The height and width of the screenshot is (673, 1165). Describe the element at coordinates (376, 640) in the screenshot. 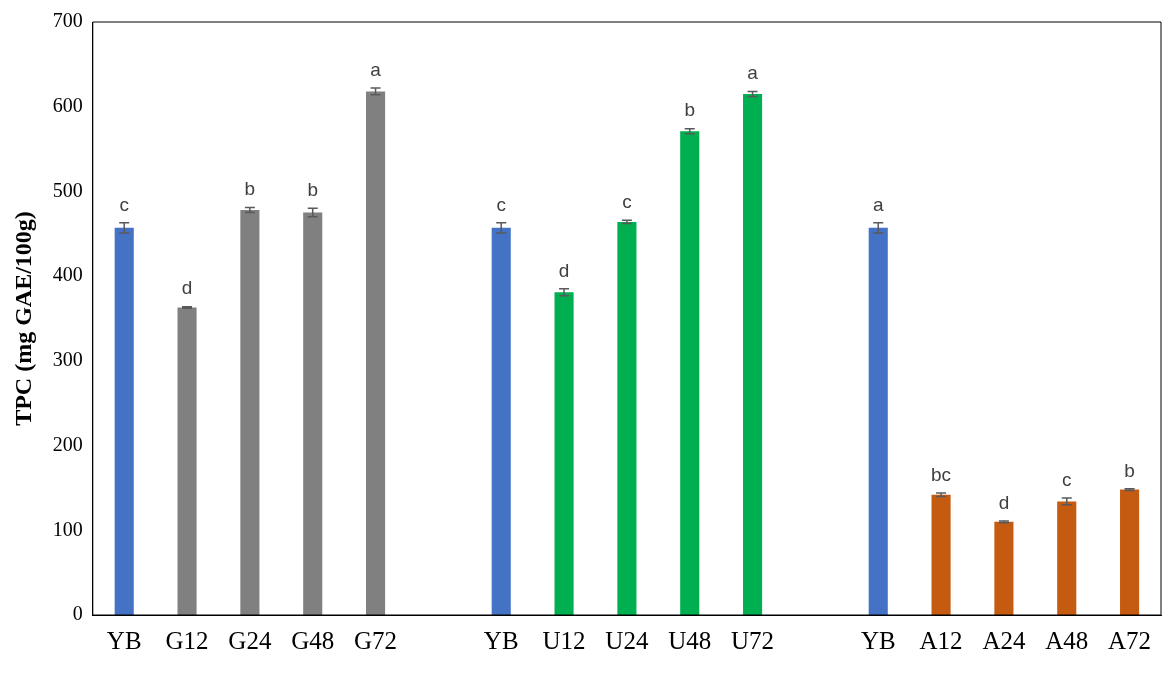

I see `x-tick-label: G72` at that location.